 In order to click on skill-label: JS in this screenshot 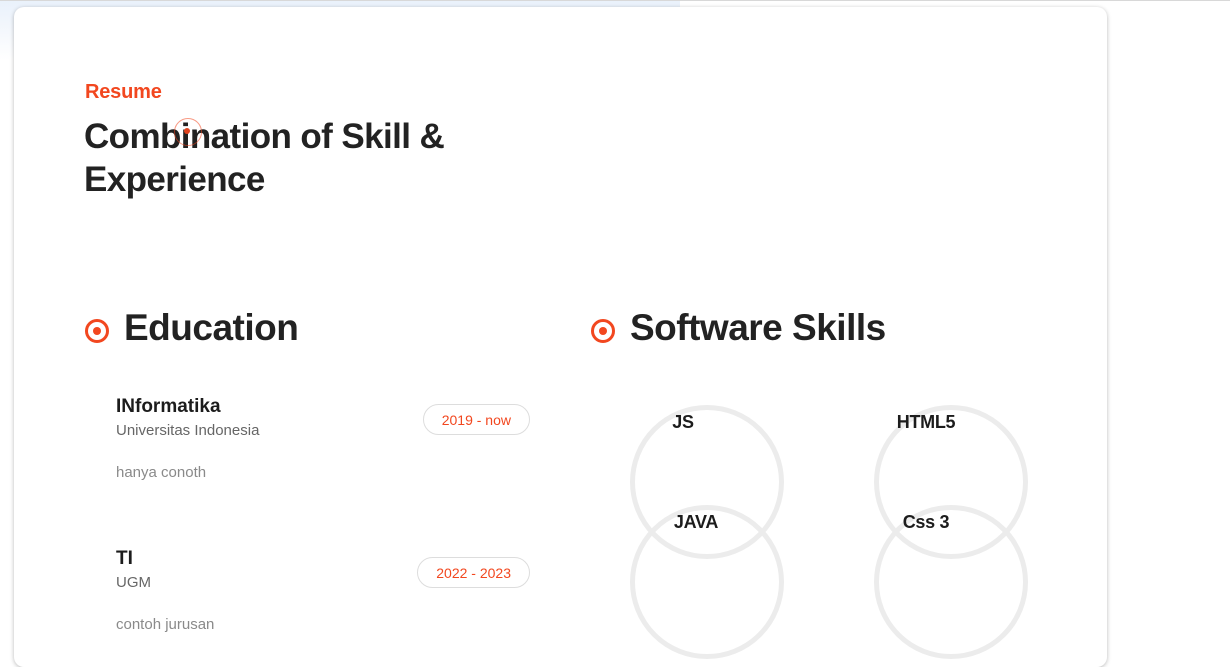, I will do `click(683, 422)`.